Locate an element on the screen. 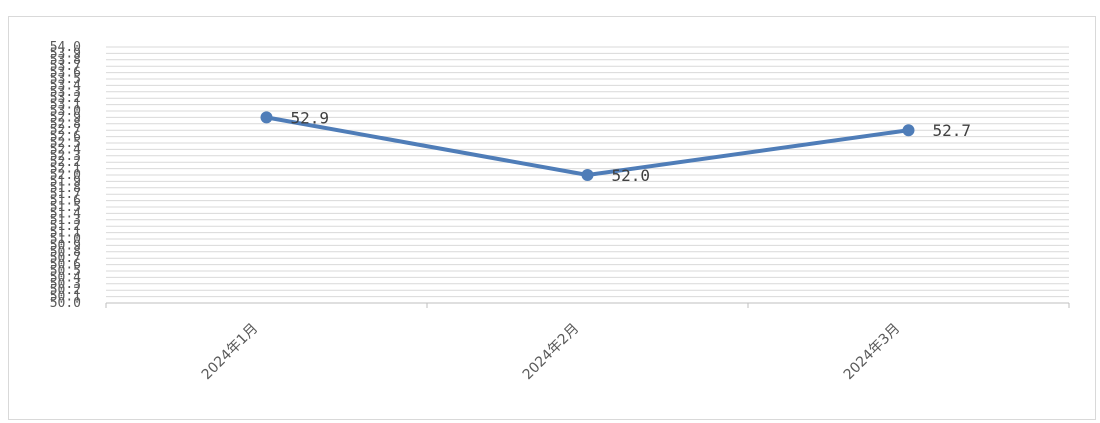  series-line is located at coordinates (587, 146).